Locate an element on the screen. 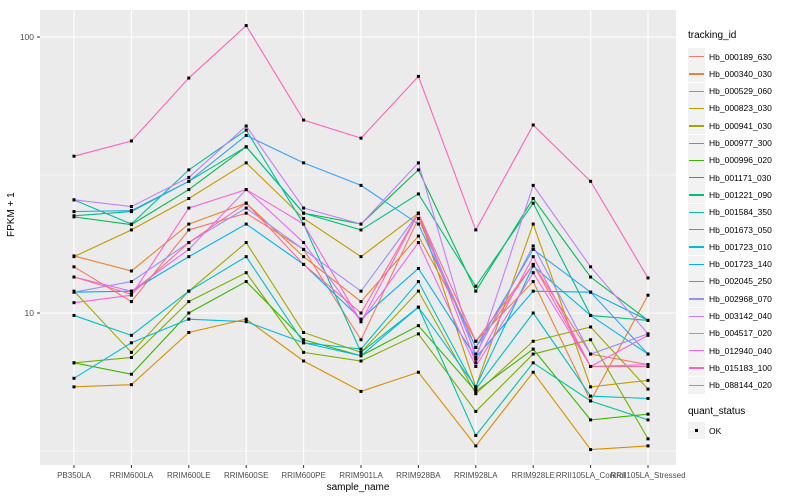 The width and height of the screenshot is (800, 500). x-tick-label: RRIM928LE is located at coordinates (533, 475).